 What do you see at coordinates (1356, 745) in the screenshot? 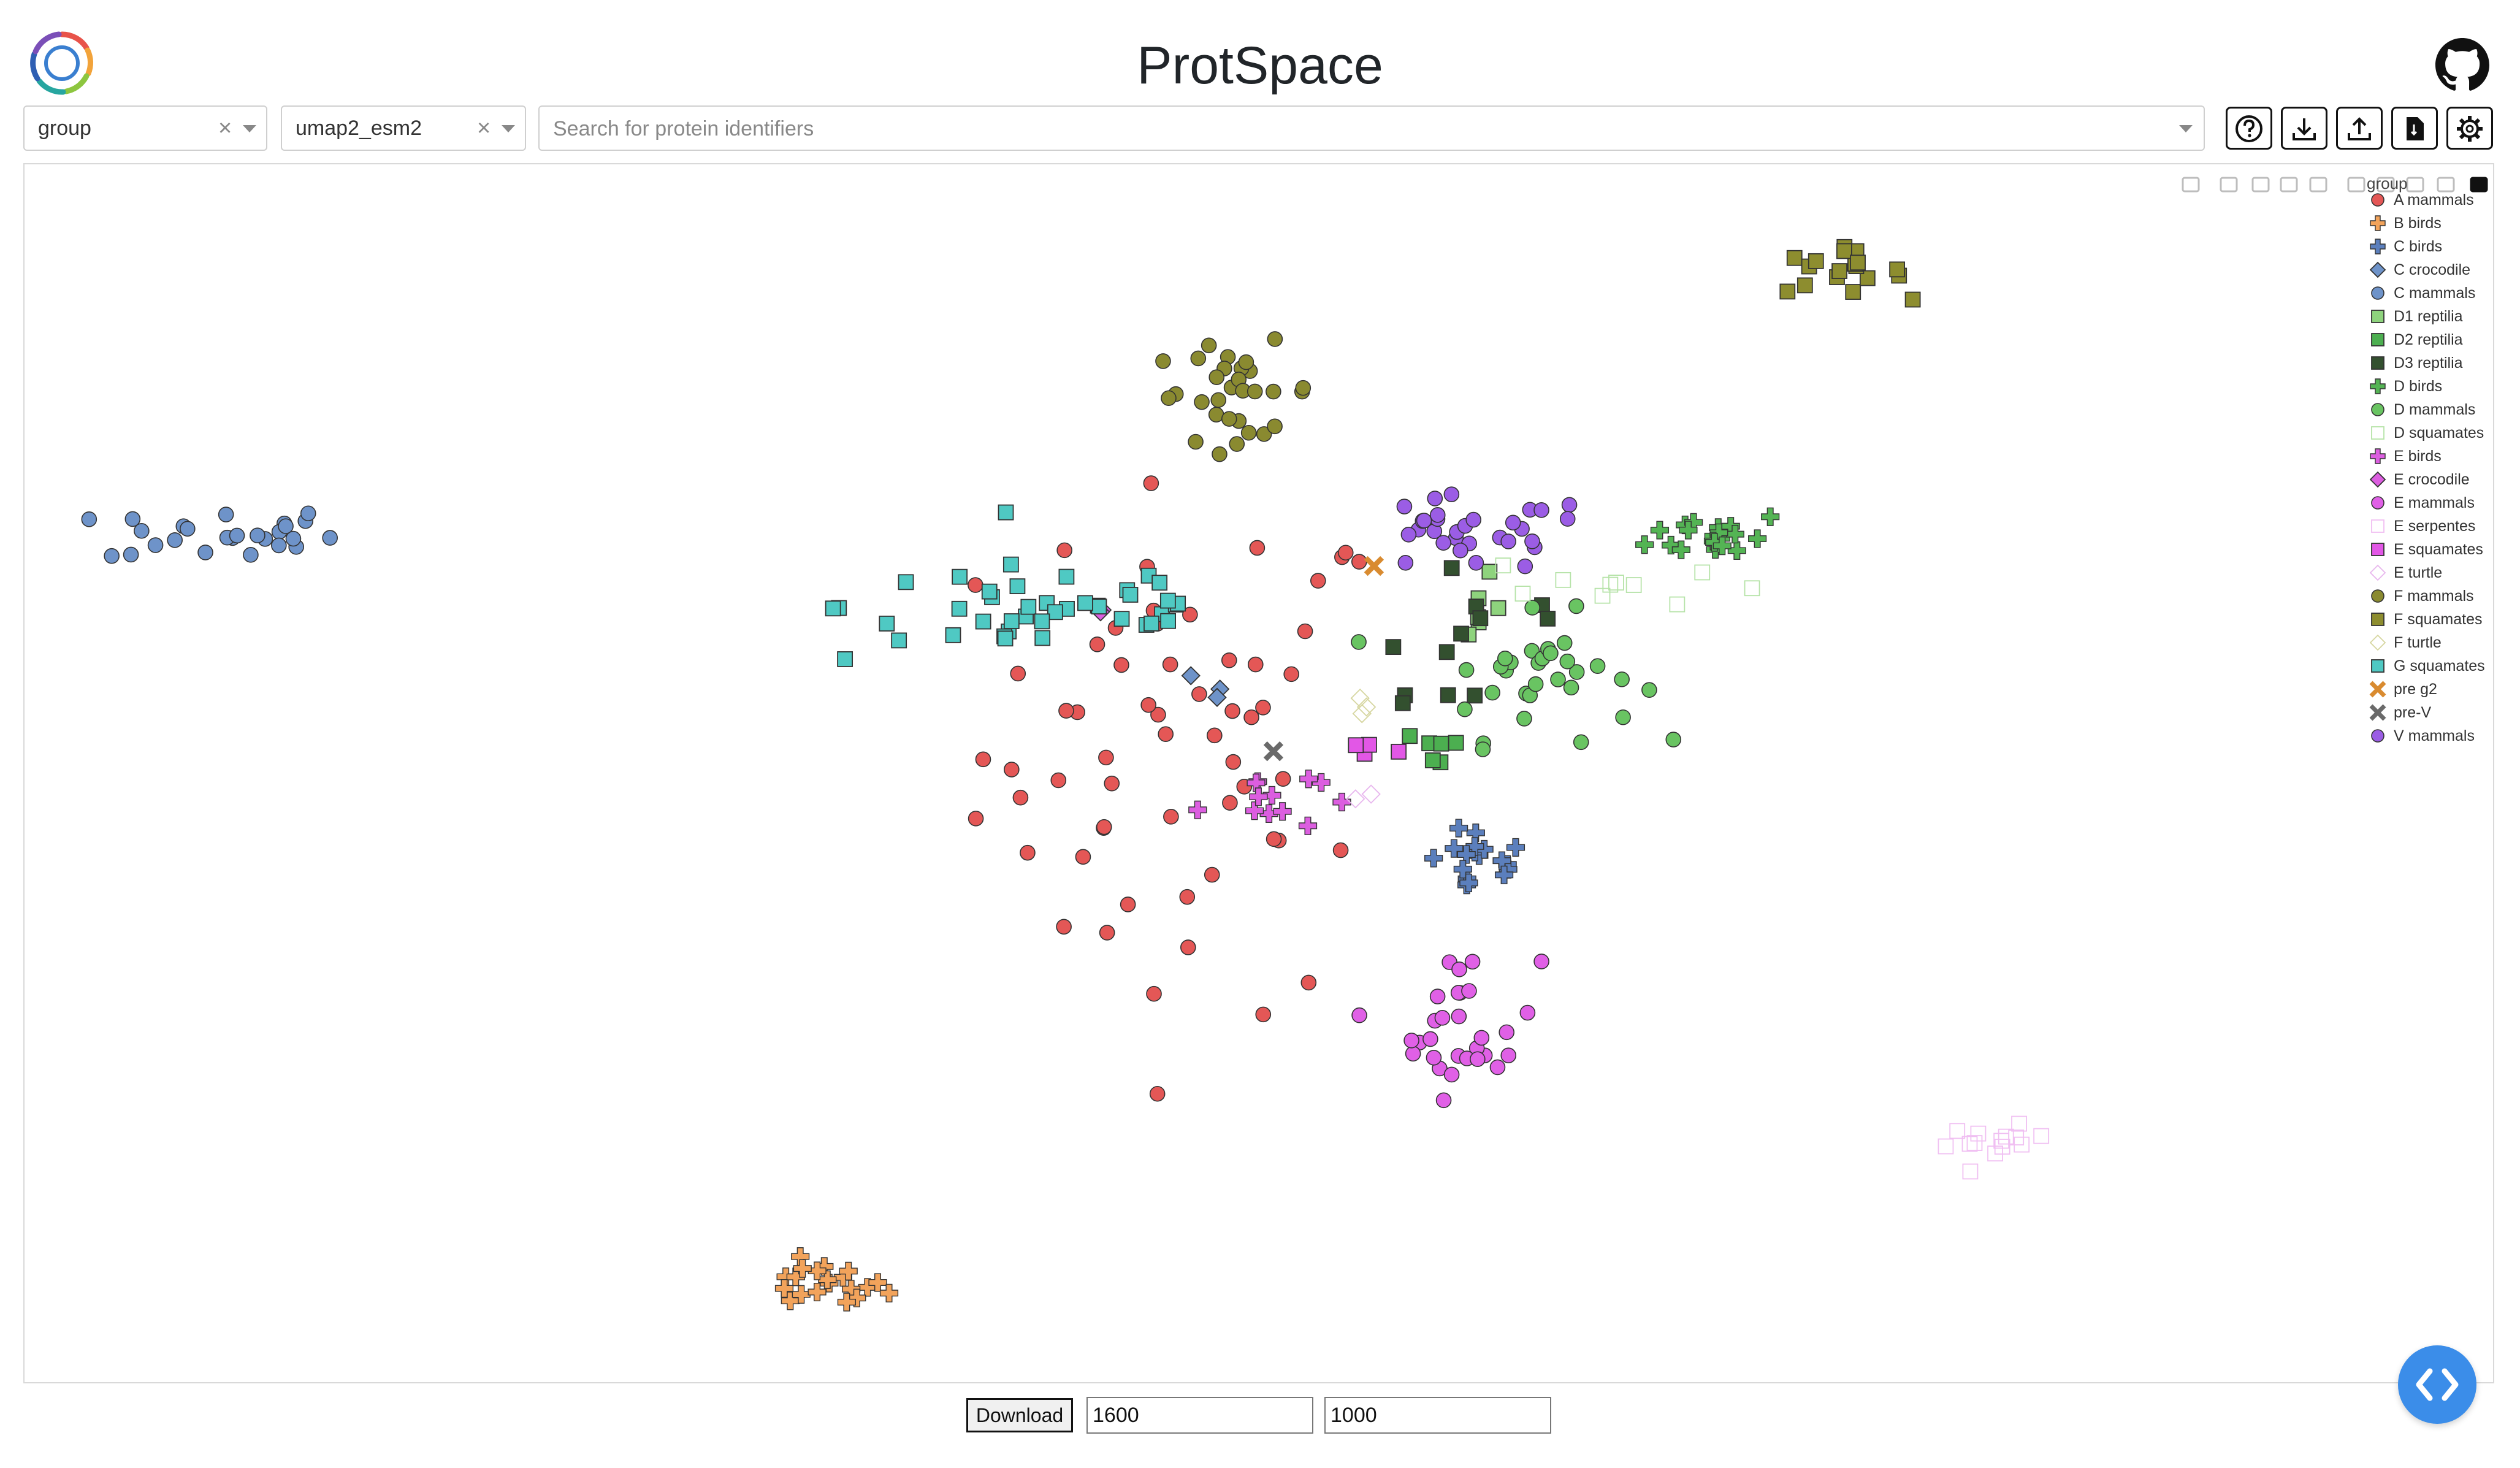
I see `point-e-squamates` at bounding box center [1356, 745].